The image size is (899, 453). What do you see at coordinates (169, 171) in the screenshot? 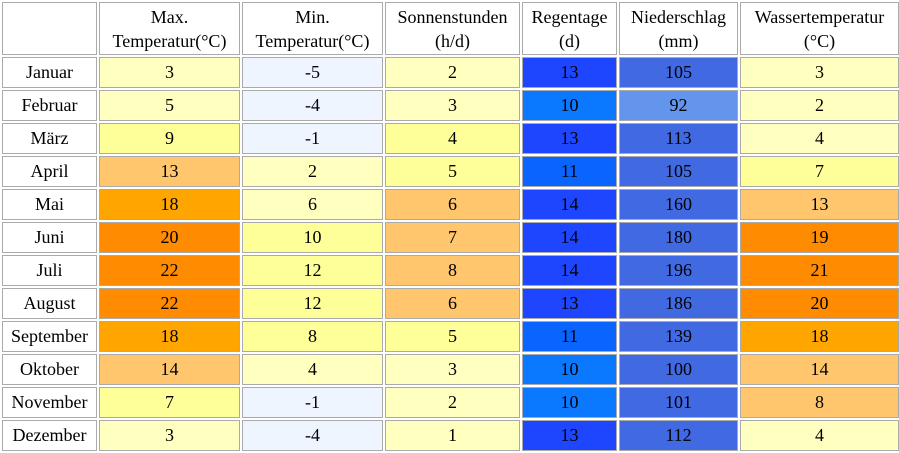
I see `max-temp-cell: 13` at bounding box center [169, 171].